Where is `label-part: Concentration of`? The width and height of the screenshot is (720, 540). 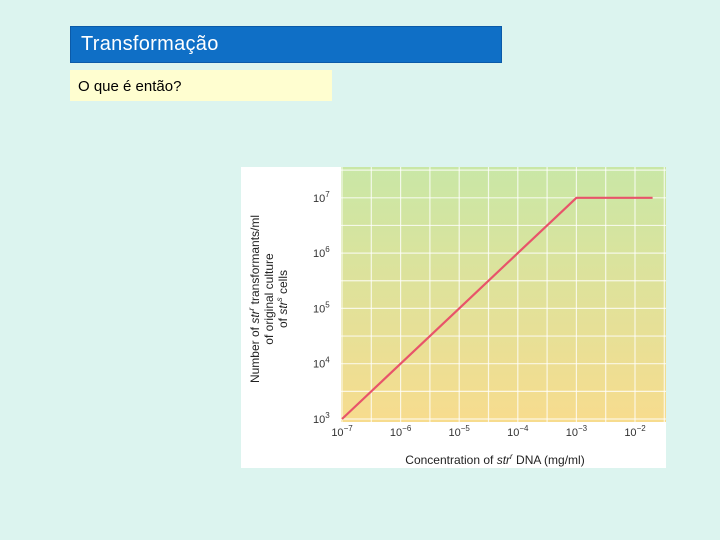
label-part: Concentration of is located at coordinates (450, 460).